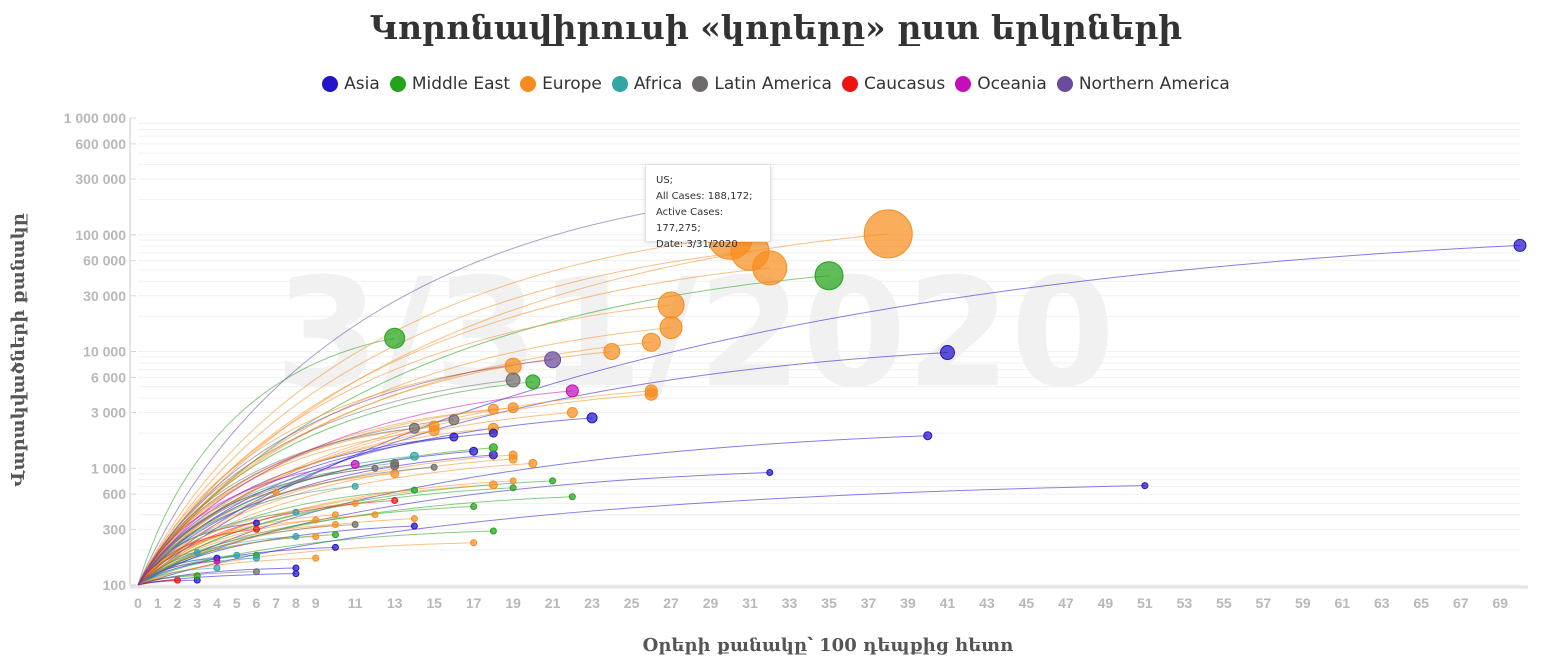 The height and width of the screenshot is (666, 1552). I want to click on x-tick-label: 33, so click(790, 603).